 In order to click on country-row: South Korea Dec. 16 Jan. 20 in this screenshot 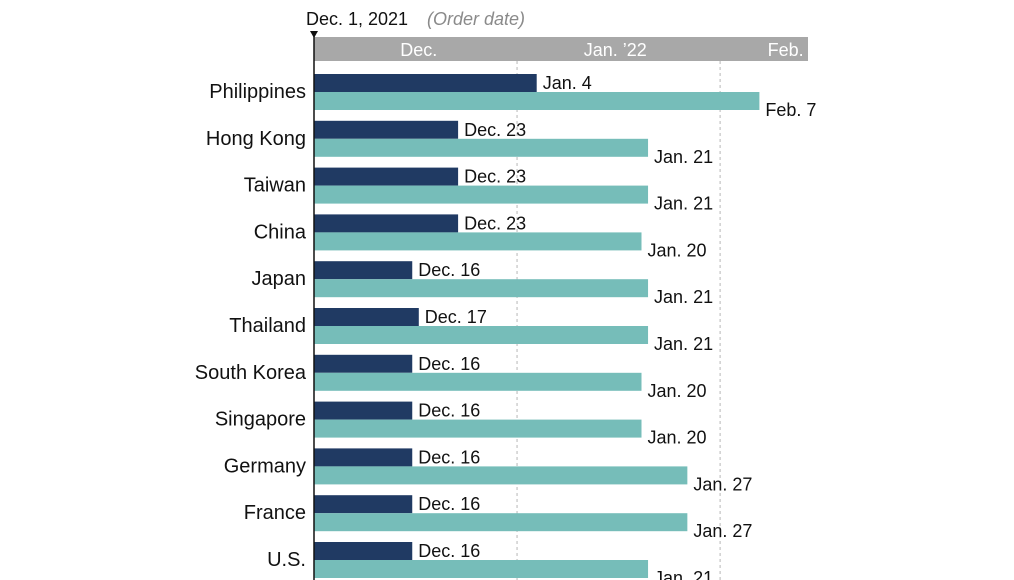, I will do `click(451, 377)`.